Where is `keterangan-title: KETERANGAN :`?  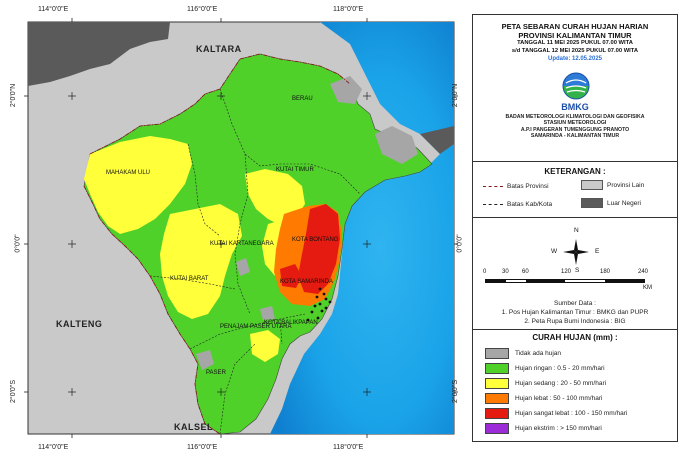
keterangan-title: KETERANGAN : is located at coordinates (575, 171).